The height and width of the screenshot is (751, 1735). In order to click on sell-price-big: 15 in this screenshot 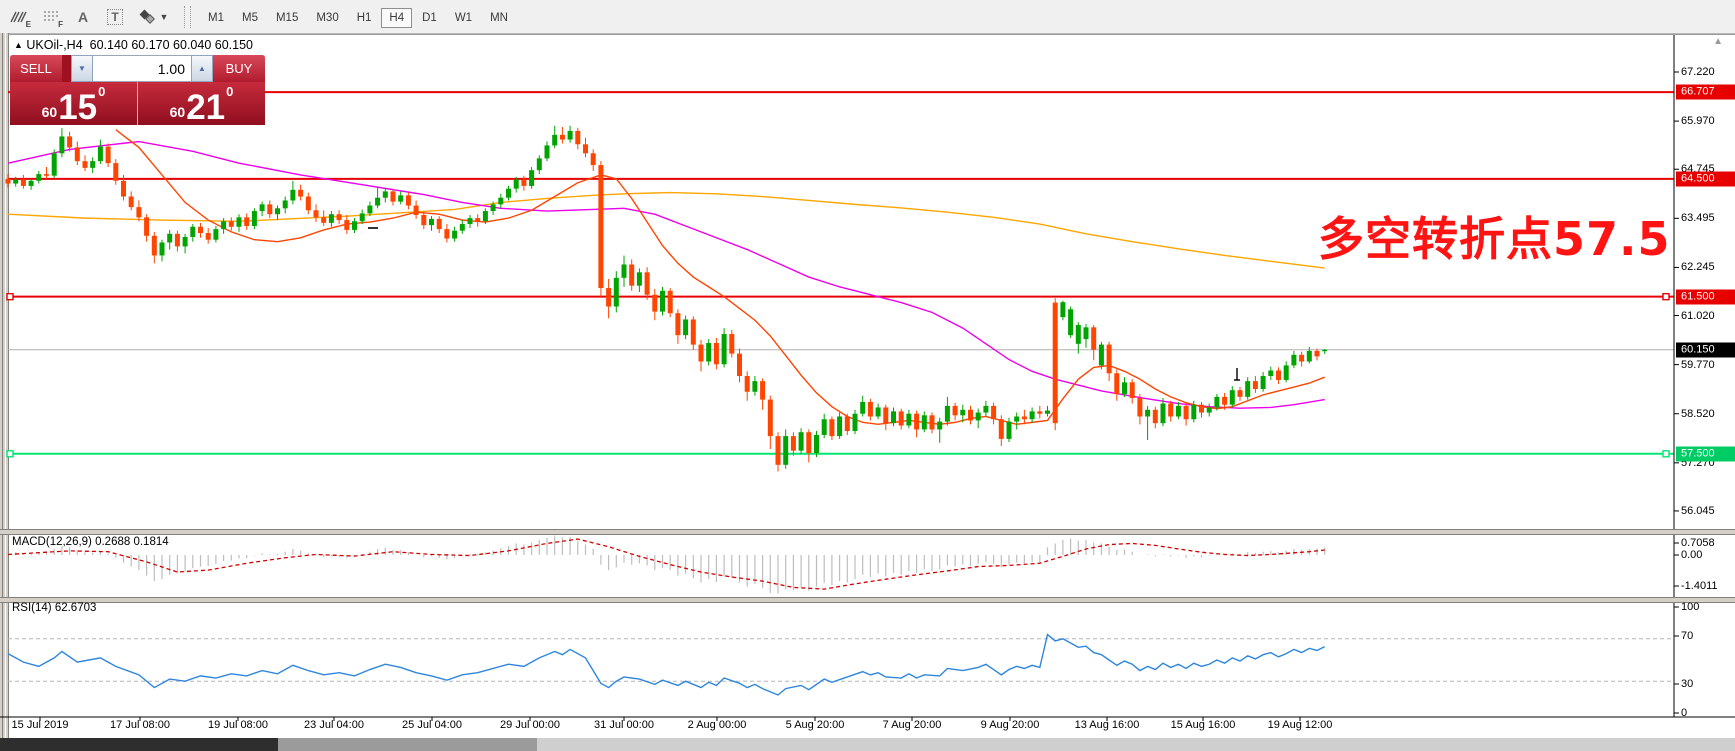, I will do `click(78, 107)`.